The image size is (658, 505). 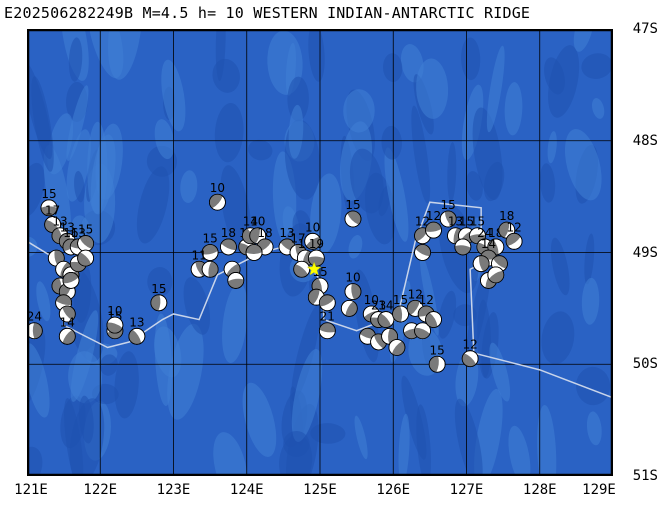 I want to click on focal-mechanism: 21, so click(x=327, y=325).